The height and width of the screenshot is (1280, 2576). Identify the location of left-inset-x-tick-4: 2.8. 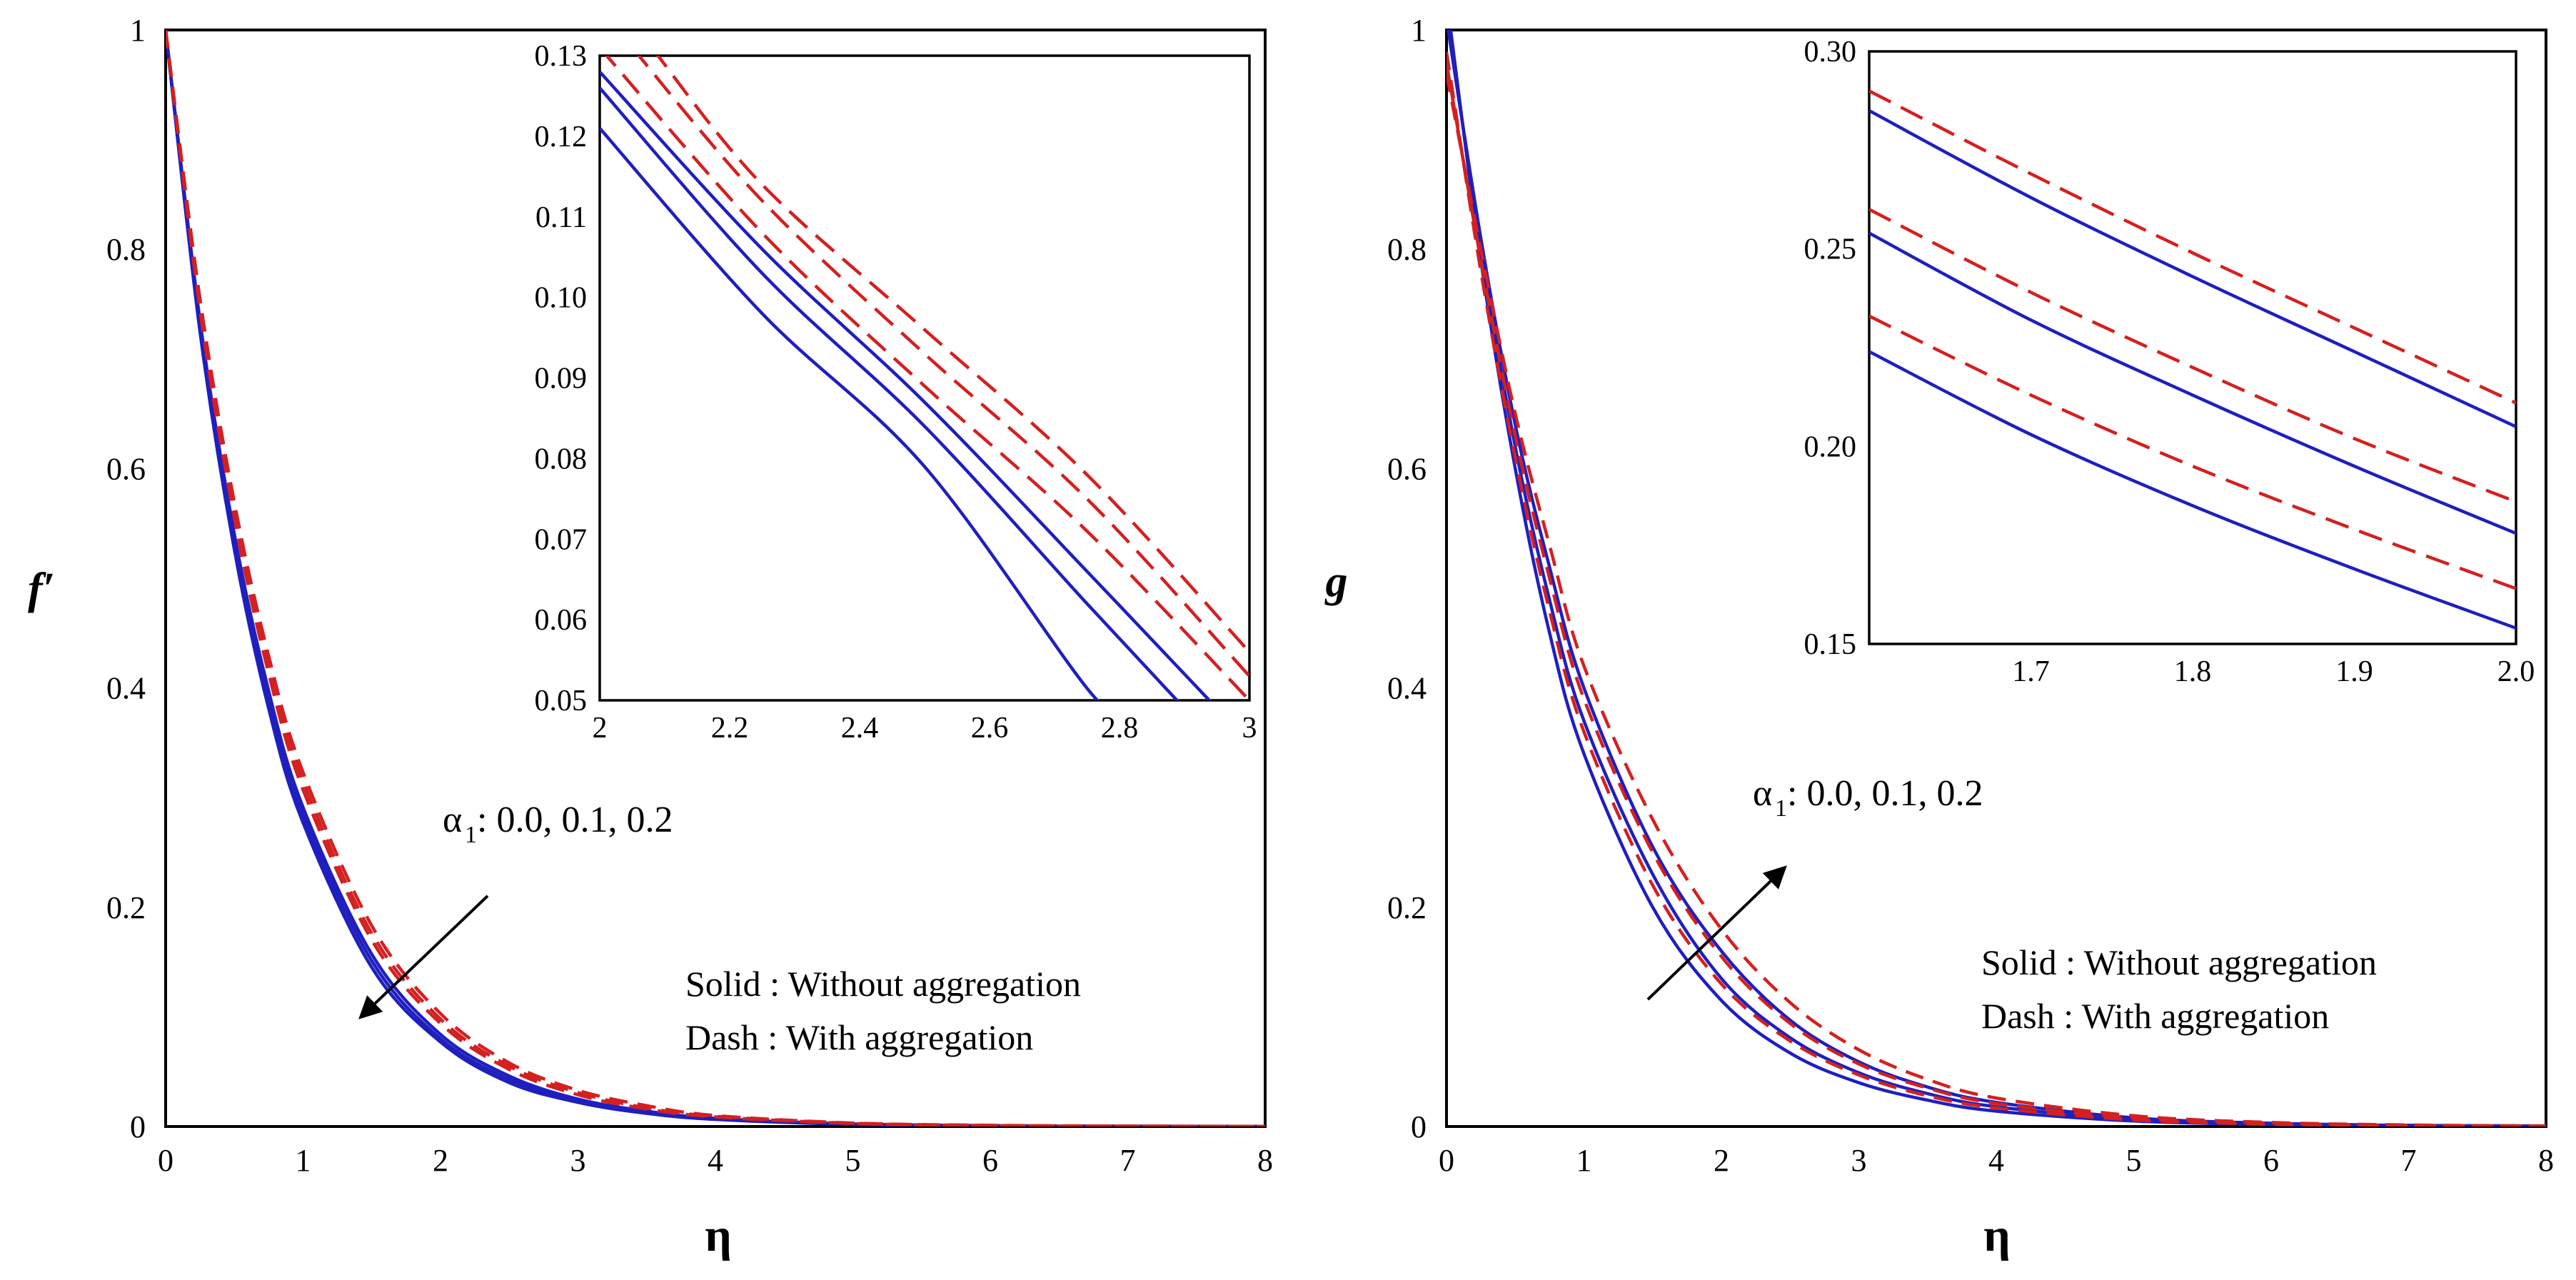
(1120, 728).